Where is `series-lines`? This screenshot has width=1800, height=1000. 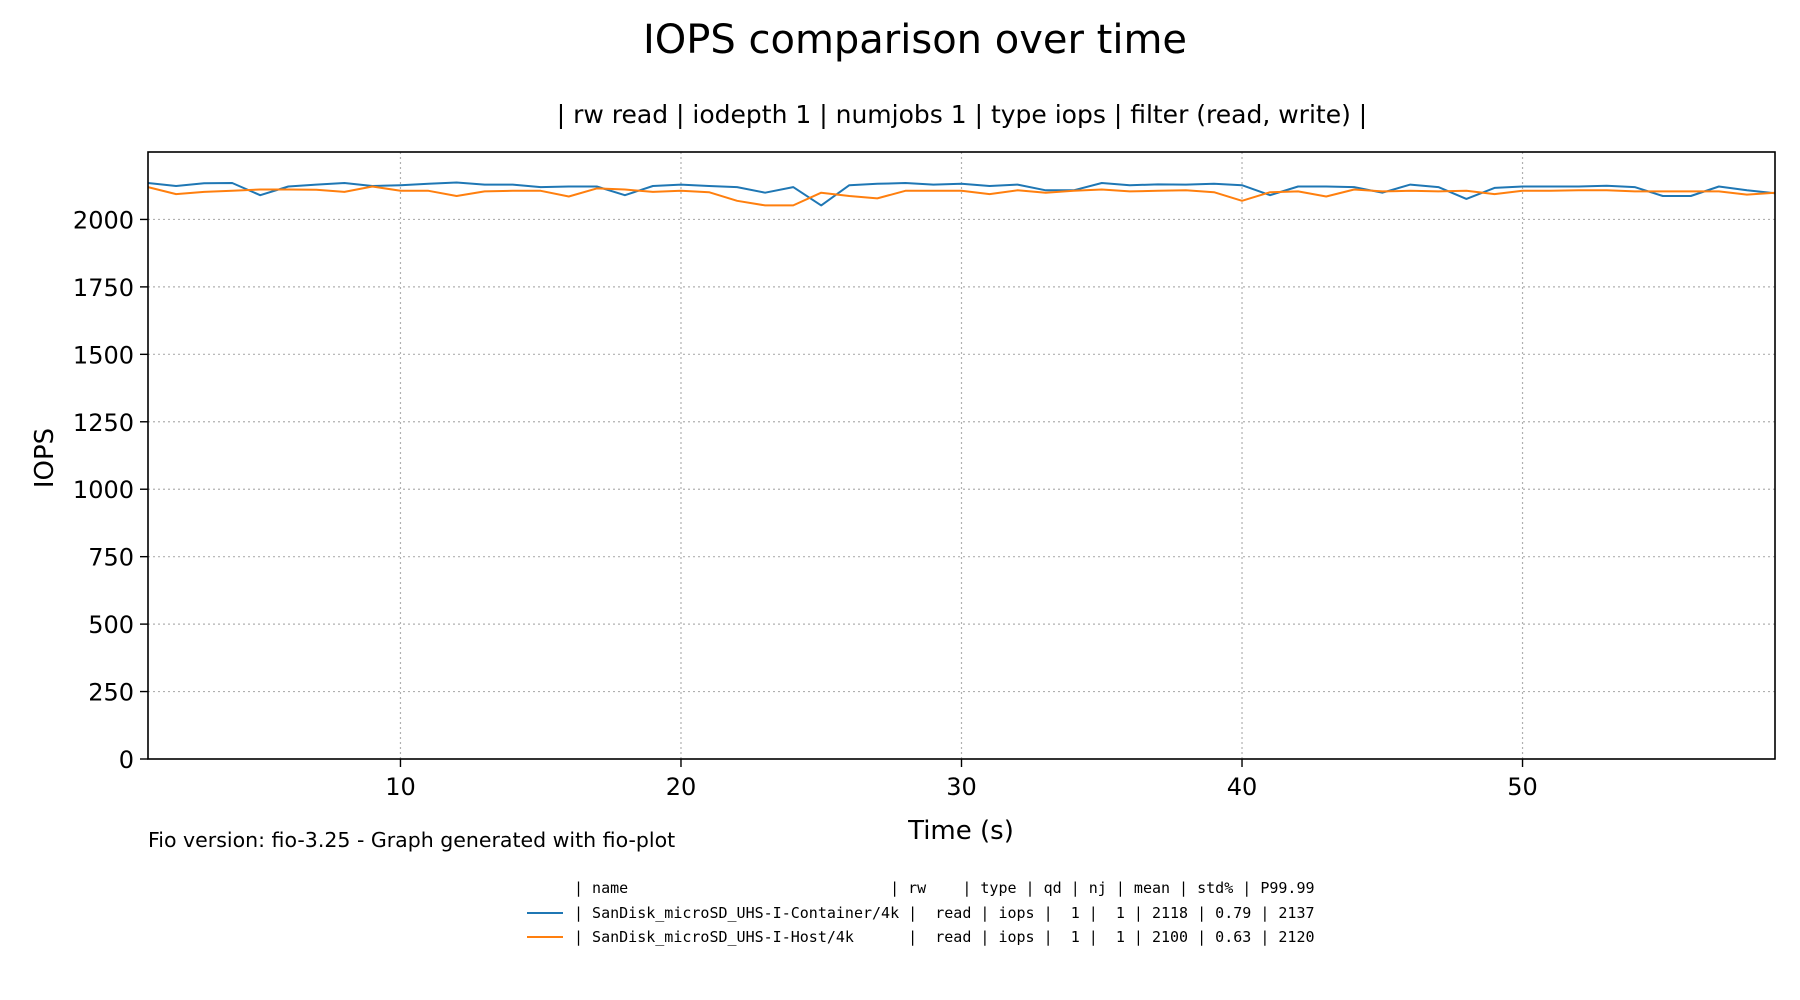
series-lines is located at coordinates (961, 194).